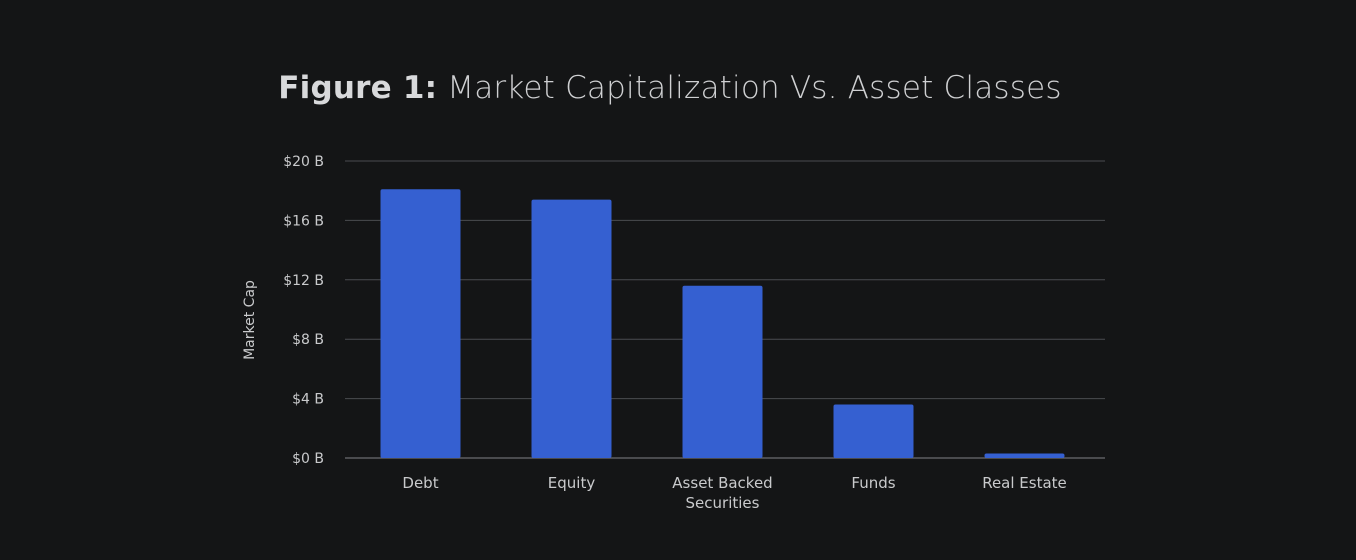 The image size is (1356, 560). What do you see at coordinates (1024, 455) in the screenshot?
I see `bar-real-estate` at bounding box center [1024, 455].